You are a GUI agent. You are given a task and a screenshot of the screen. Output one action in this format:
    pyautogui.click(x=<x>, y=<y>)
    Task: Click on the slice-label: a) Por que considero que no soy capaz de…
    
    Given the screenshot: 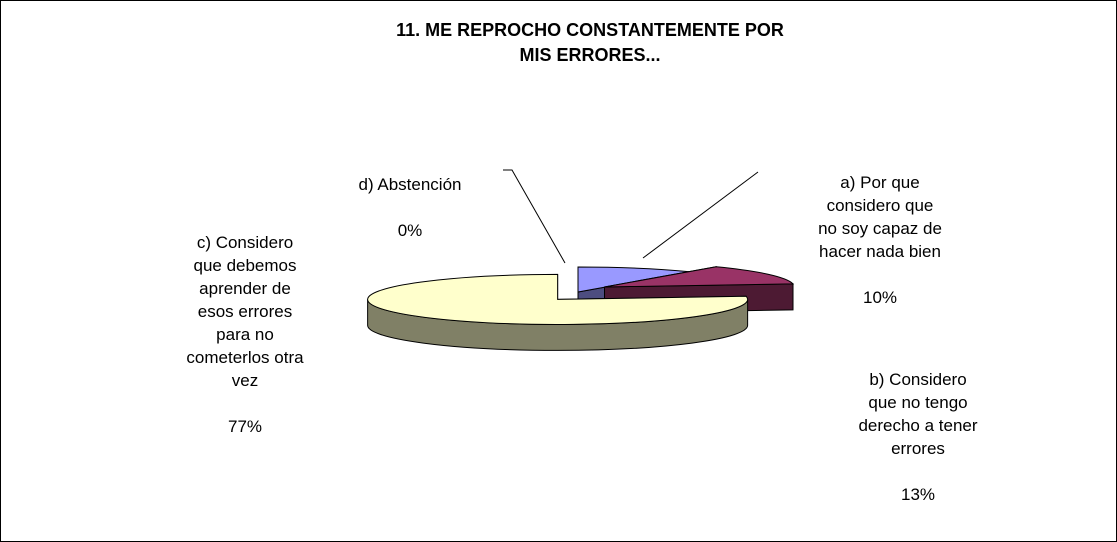 What is the action you would take?
    pyautogui.click(x=880, y=240)
    